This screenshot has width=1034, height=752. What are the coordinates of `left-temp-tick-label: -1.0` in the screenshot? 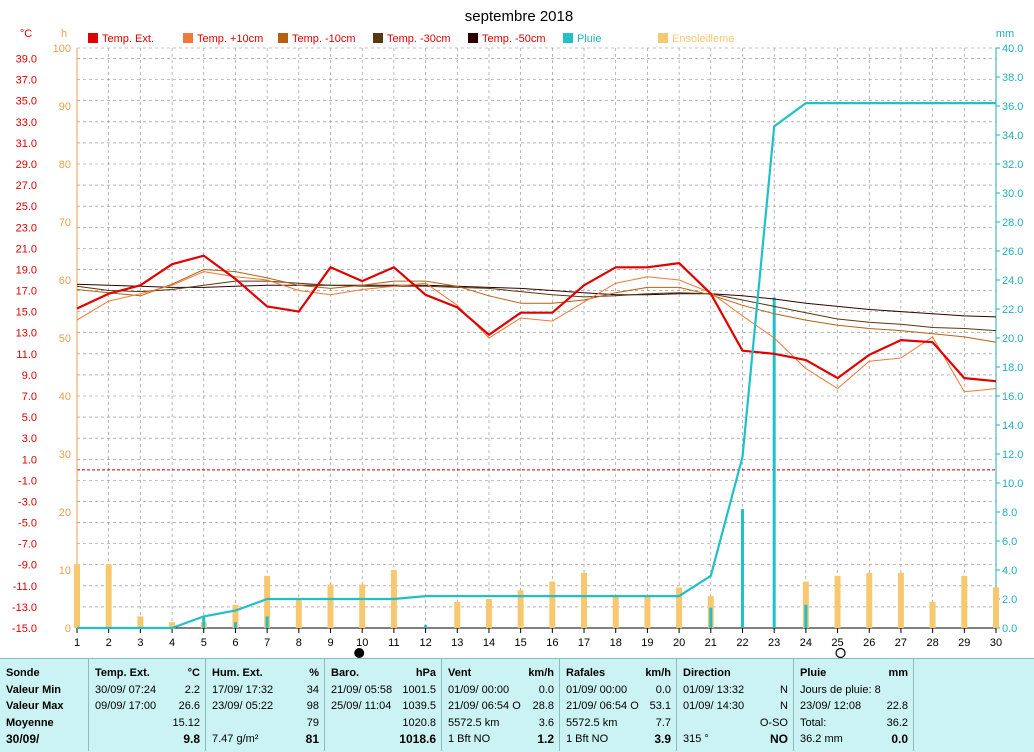 It's located at (27, 481).